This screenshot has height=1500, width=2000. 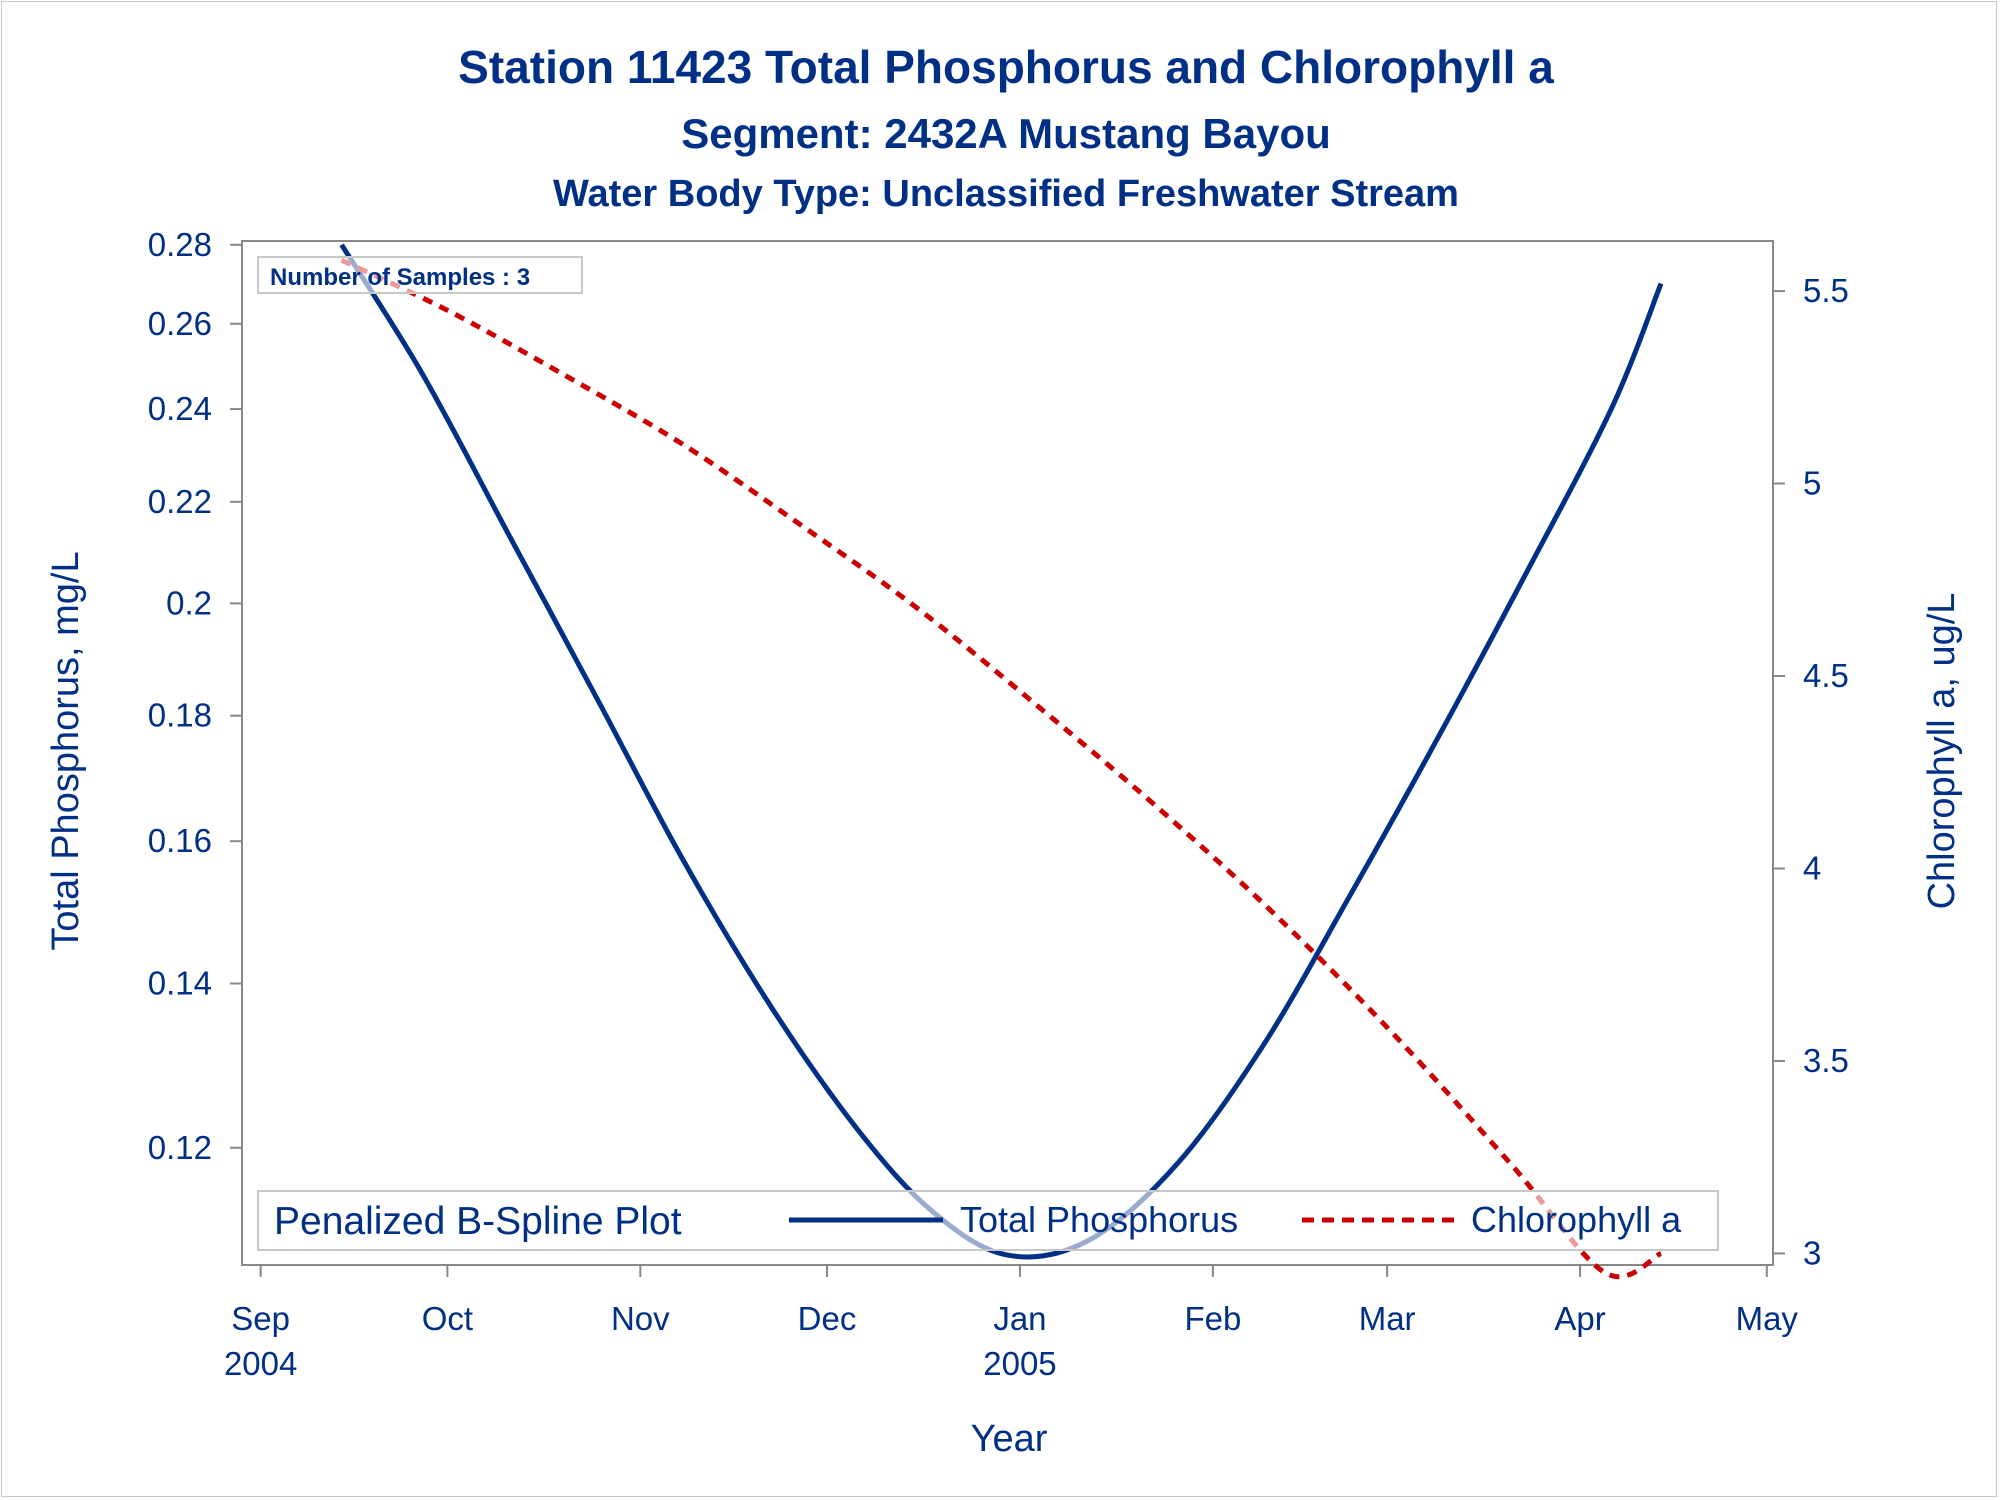 What do you see at coordinates (195, 696) in the screenshot?
I see `y-axis-left: 0.28 0.26 0.24 0.22 0.2 0.18 0.16 0.14 0.12` at bounding box center [195, 696].